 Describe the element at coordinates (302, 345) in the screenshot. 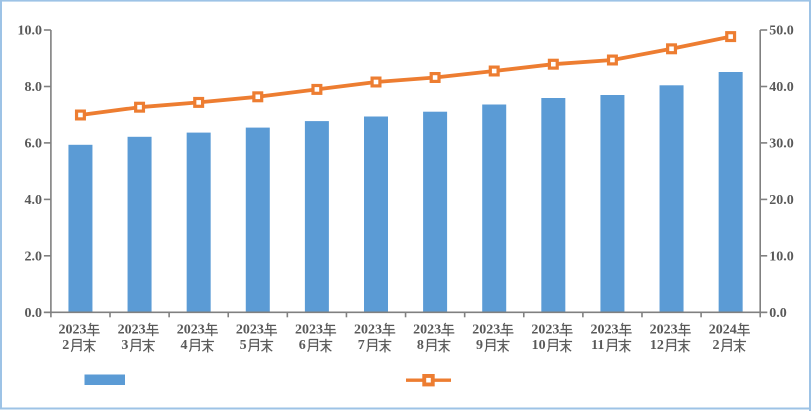

I see `svg-text: 6` at that location.